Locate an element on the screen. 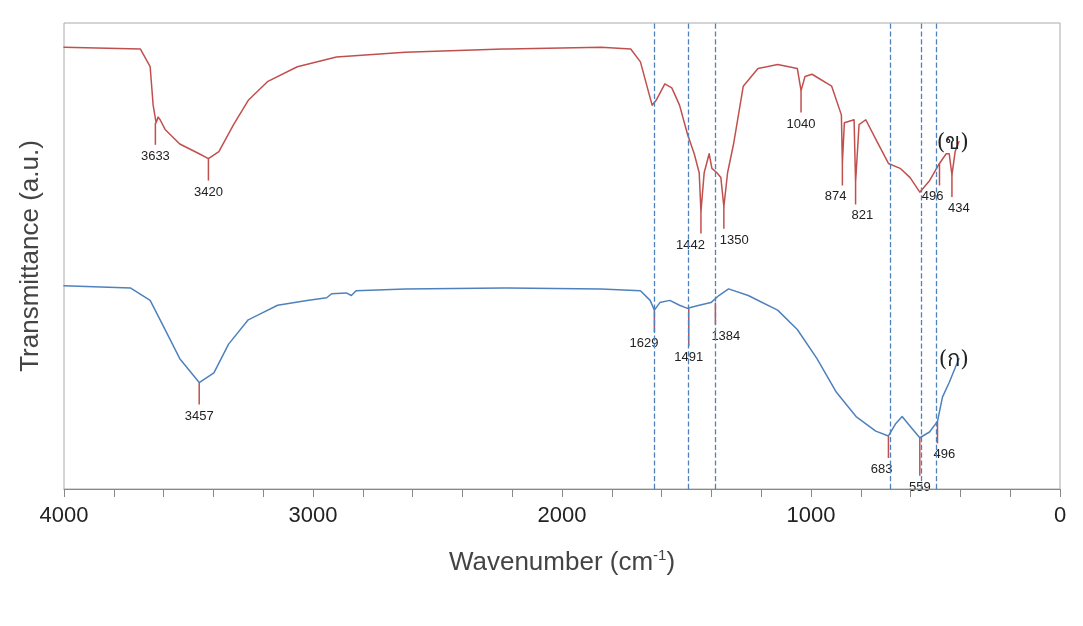  annotation: 874 is located at coordinates (835, 196).